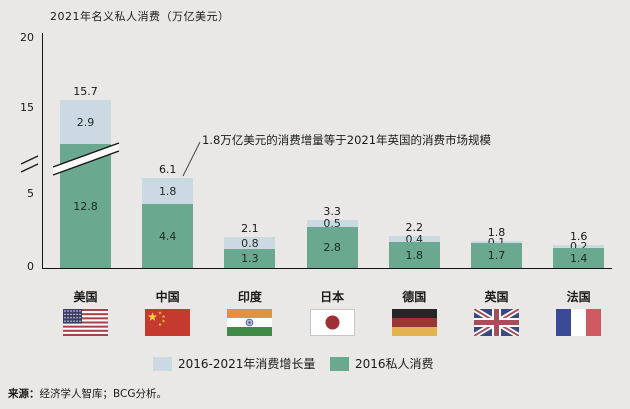 The width and height of the screenshot is (630, 409). Describe the element at coordinates (332, 322) in the screenshot. I see `flag-jp-icon` at that location.